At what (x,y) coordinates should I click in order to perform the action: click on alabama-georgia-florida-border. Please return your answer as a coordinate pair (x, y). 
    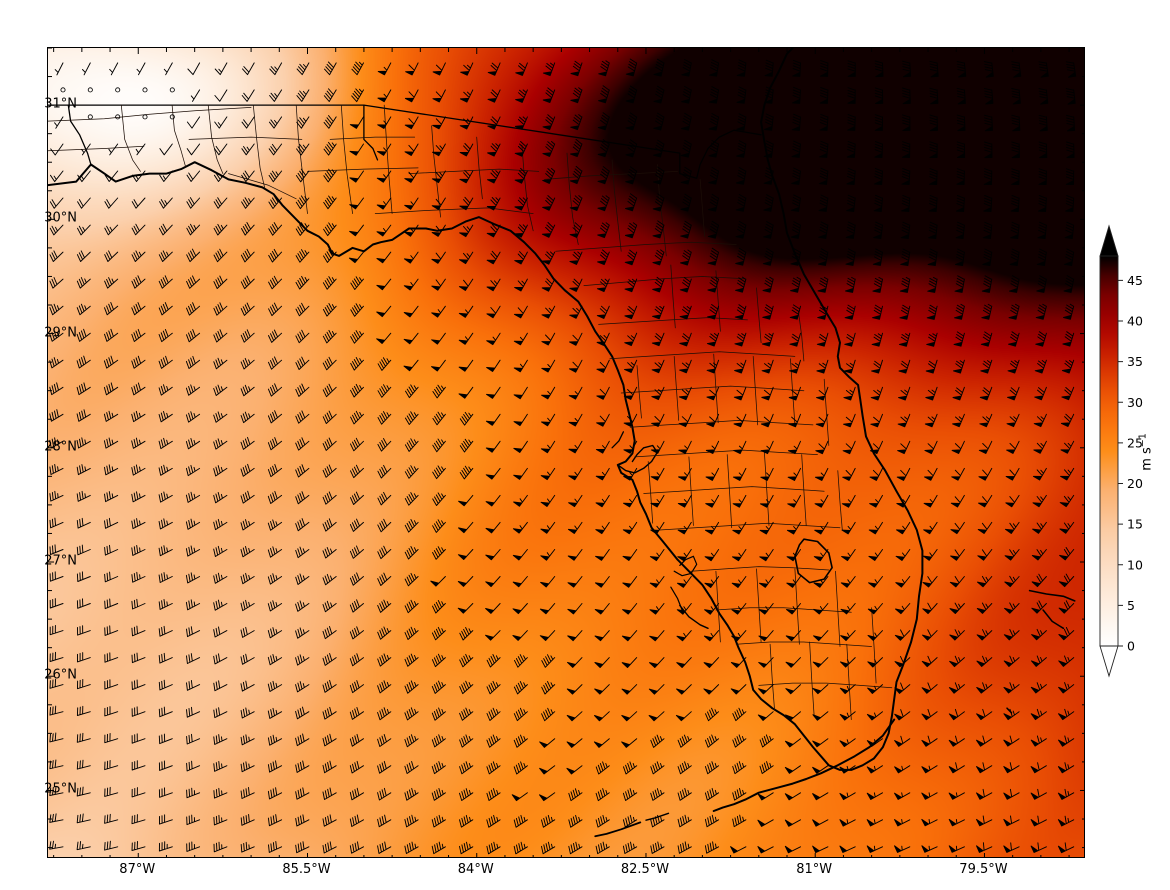
    Looking at the image, I should click on (223, 132).